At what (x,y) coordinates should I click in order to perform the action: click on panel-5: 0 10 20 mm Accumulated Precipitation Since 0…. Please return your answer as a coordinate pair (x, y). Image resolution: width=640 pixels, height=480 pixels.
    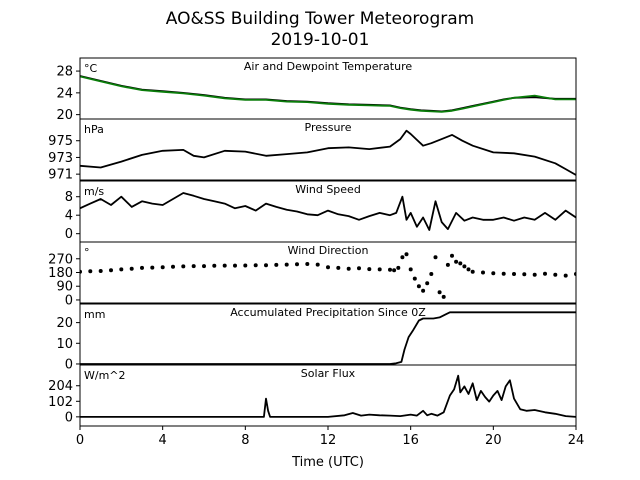
    Looking at the image, I should click on (316, 337).